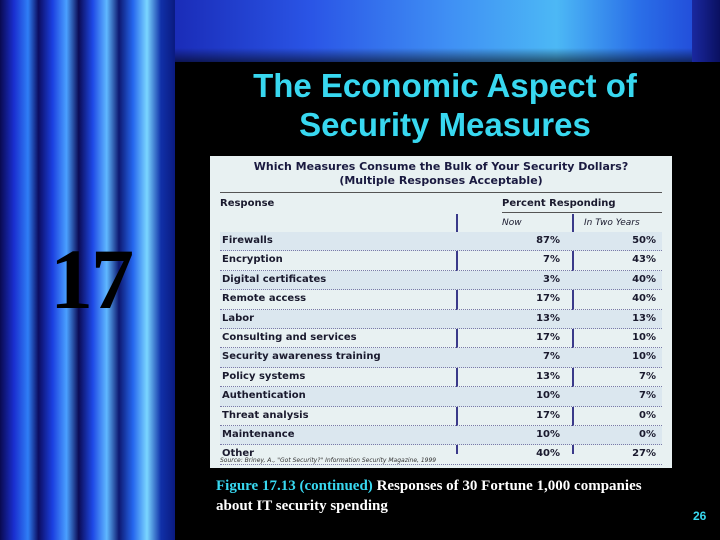 The height and width of the screenshot is (540, 720). Describe the element at coordinates (447, 31) in the screenshot. I see `top-gradient-band` at that location.